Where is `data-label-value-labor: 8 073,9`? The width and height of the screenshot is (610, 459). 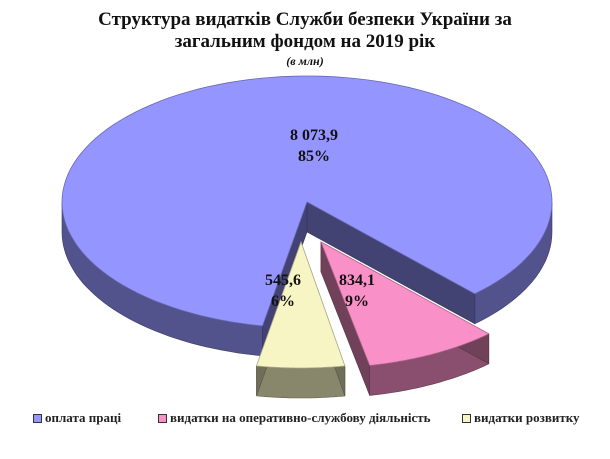 data-label-value-labor: 8 073,9 is located at coordinates (314, 135).